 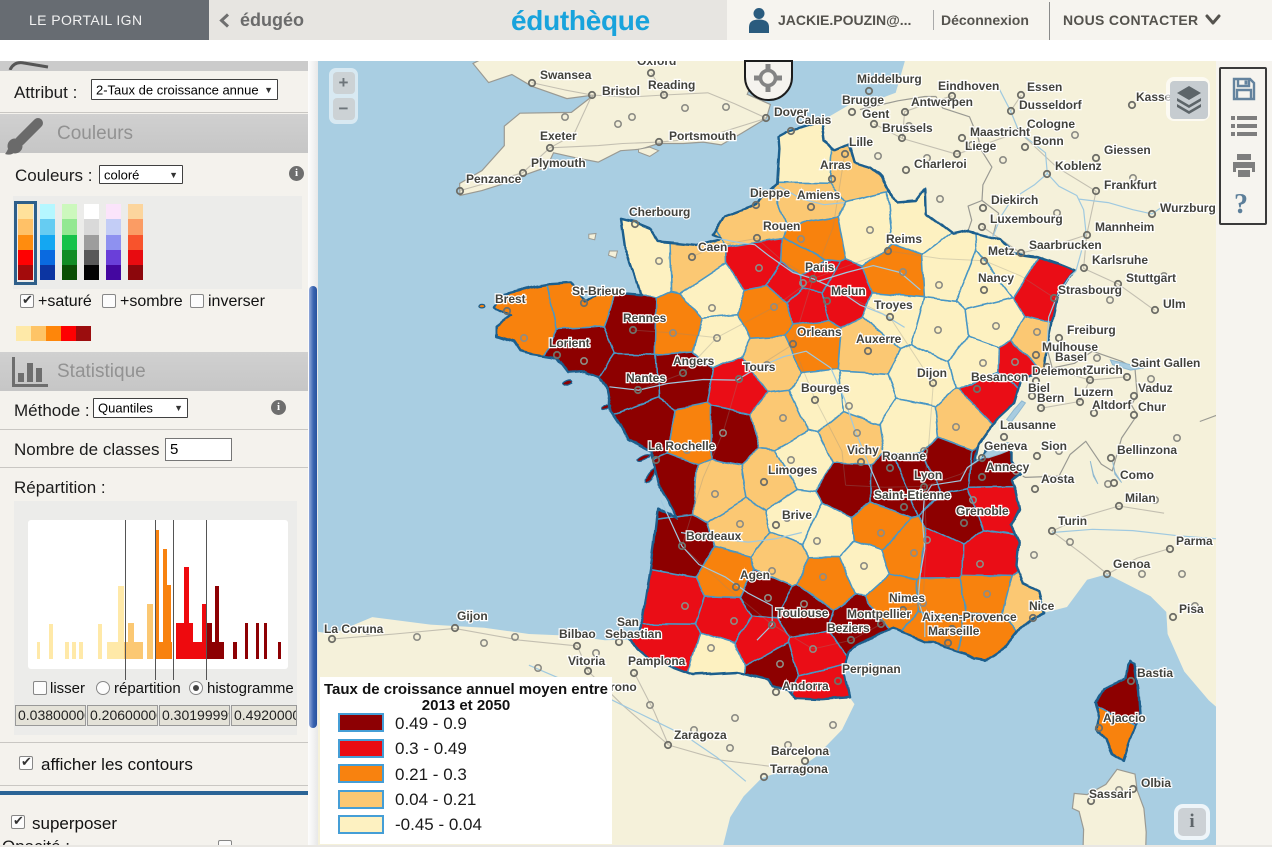 I want to click on svg-text: Besancon, so click(x=999, y=377).